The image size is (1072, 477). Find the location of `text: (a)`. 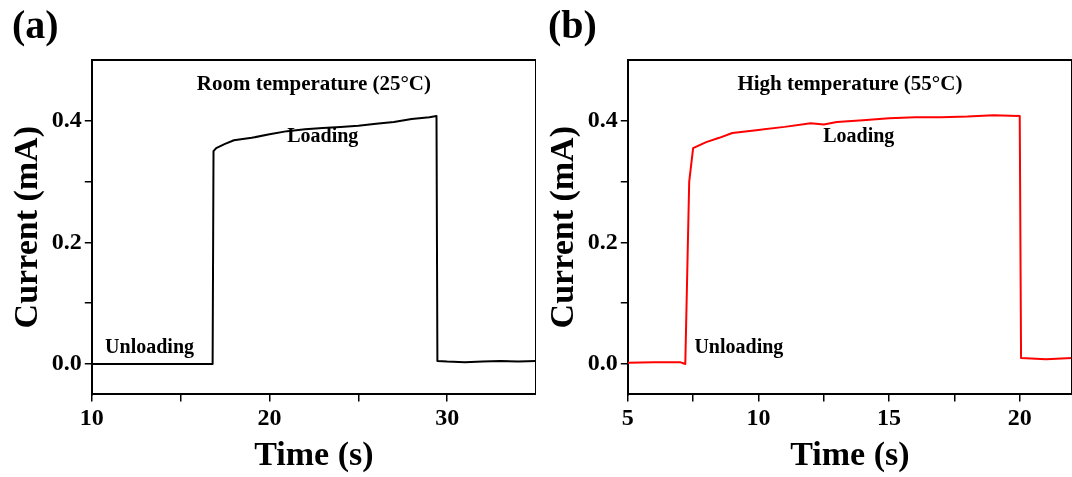

text: (a) is located at coordinates (35, 25).